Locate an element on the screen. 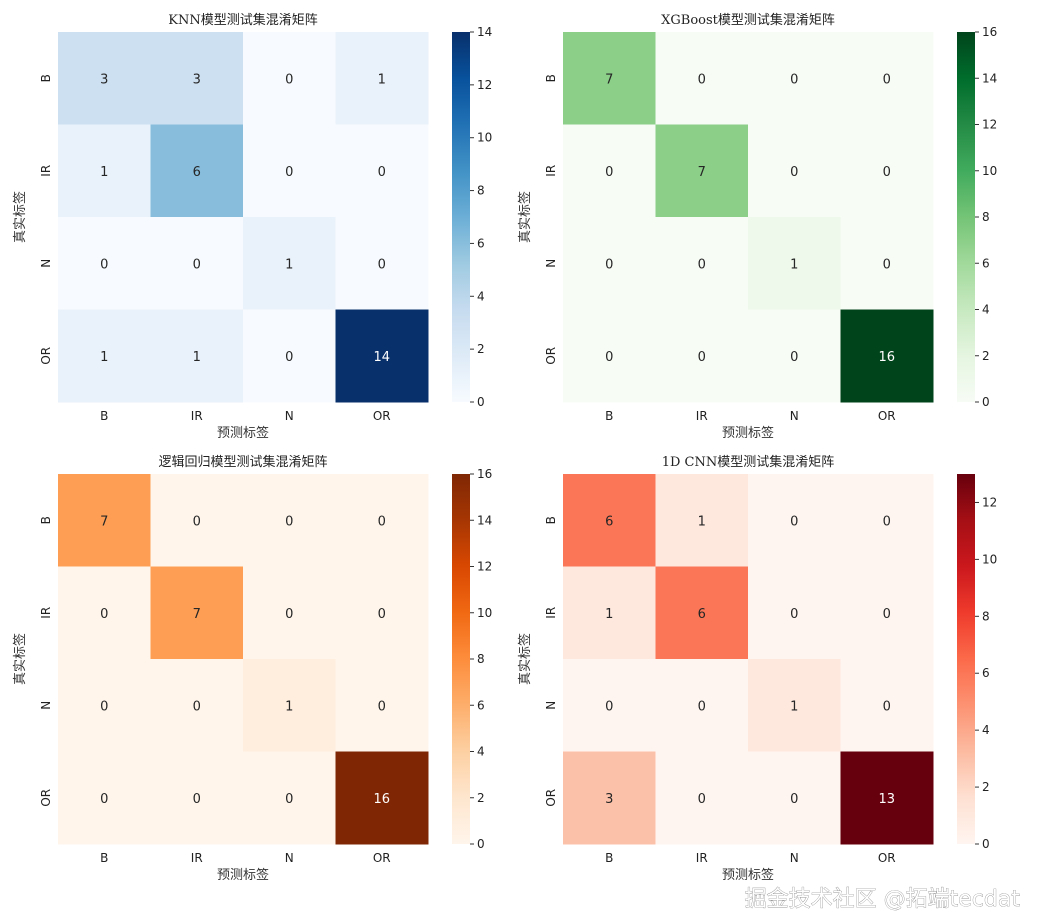 This screenshot has width=1043, height=915. watermark: 掘金技术社区 @拓端tecdat is located at coordinates (883, 899).